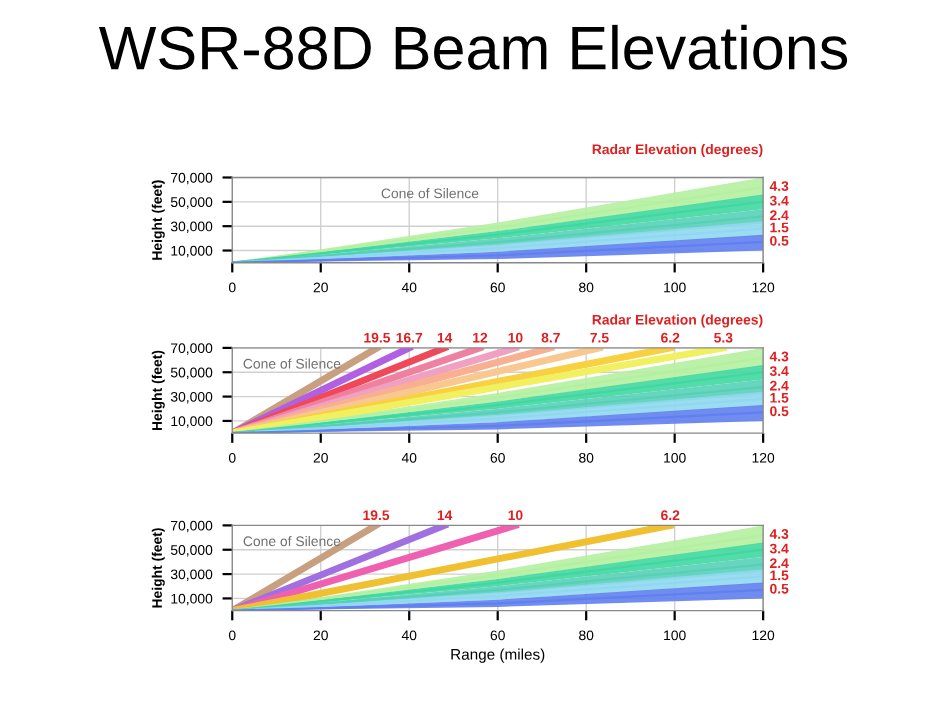 The height and width of the screenshot is (710, 948). I want to click on chart-title: WSR-88D Beam Elevations, so click(473, 47).